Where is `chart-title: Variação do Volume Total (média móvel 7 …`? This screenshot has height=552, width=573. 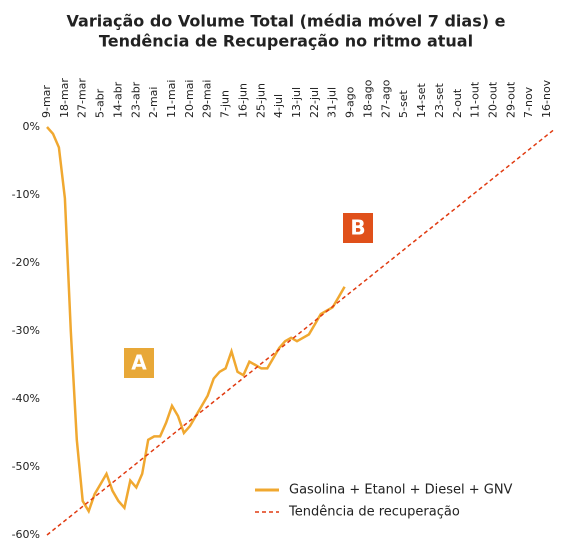
chart-title: Variação do Volume Total (média móvel 7 … is located at coordinates (286, 21).